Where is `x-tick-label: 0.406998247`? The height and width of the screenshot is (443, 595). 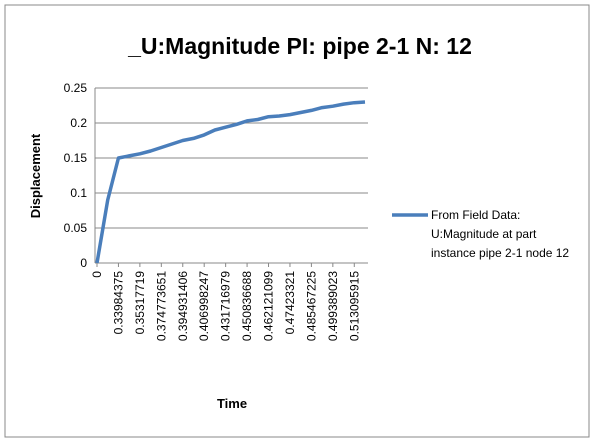
x-tick-label: 0.406998247 is located at coordinates (204, 306).